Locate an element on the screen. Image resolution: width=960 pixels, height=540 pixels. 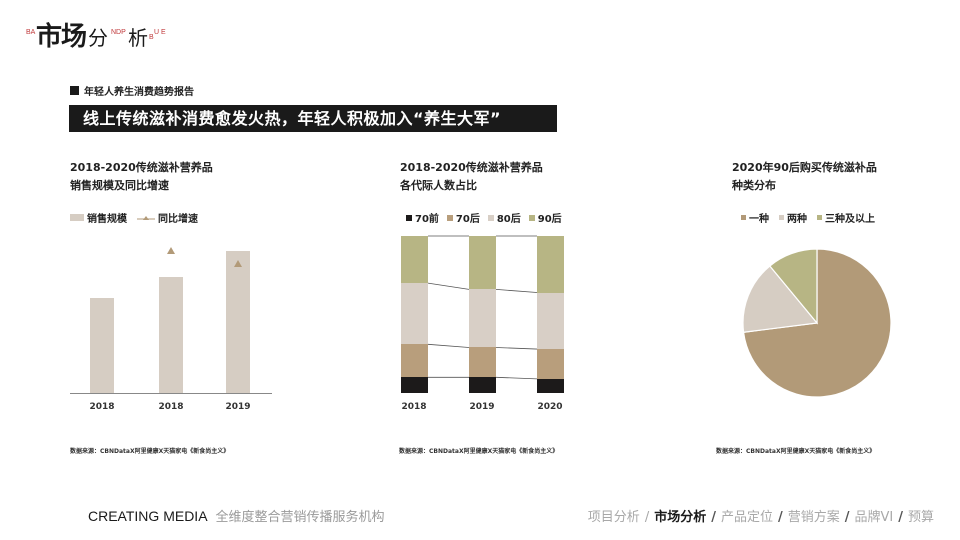
legend-item-pre70: 70前 is located at coordinates (422, 217).